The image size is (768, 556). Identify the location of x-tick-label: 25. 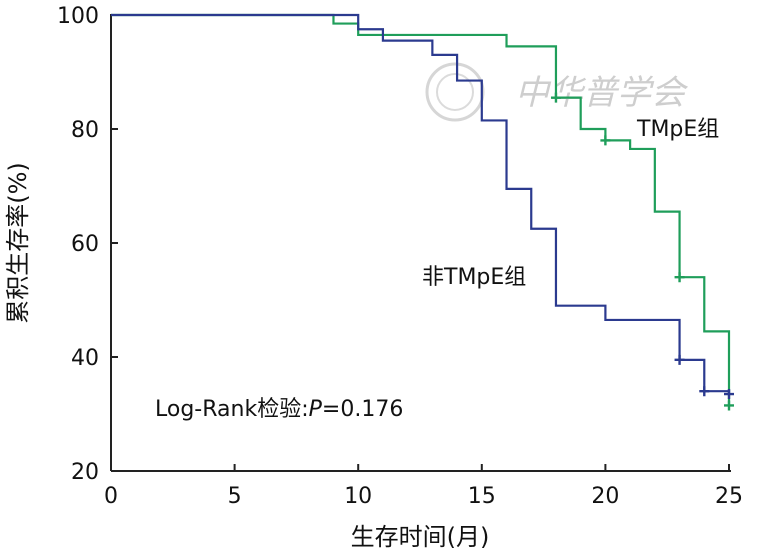
(729, 496).